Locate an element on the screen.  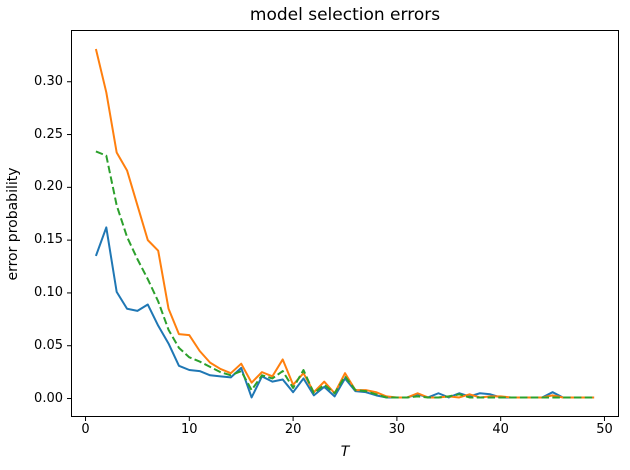
x-tick-label: 40 is located at coordinates (500, 429).